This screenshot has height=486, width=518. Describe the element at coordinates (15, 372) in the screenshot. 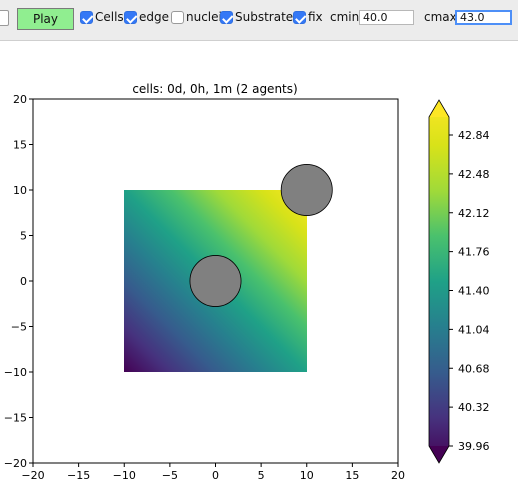

I see `y-tick-label: −10` at that location.